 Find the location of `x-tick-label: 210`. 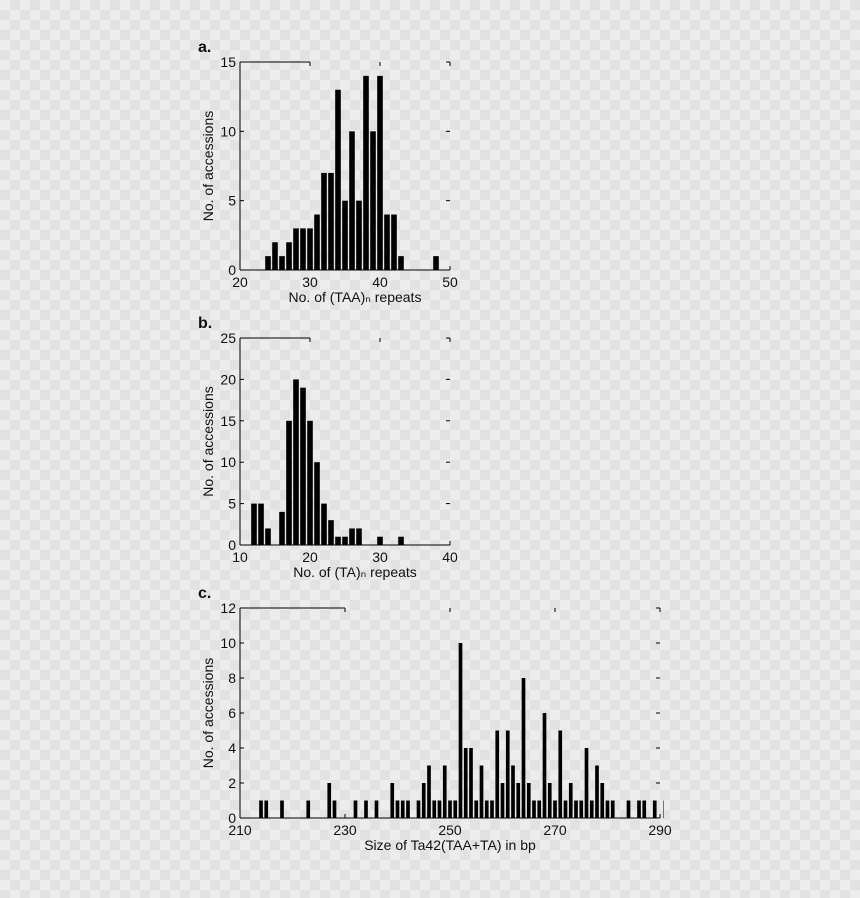

x-tick-label: 210 is located at coordinates (240, 830).